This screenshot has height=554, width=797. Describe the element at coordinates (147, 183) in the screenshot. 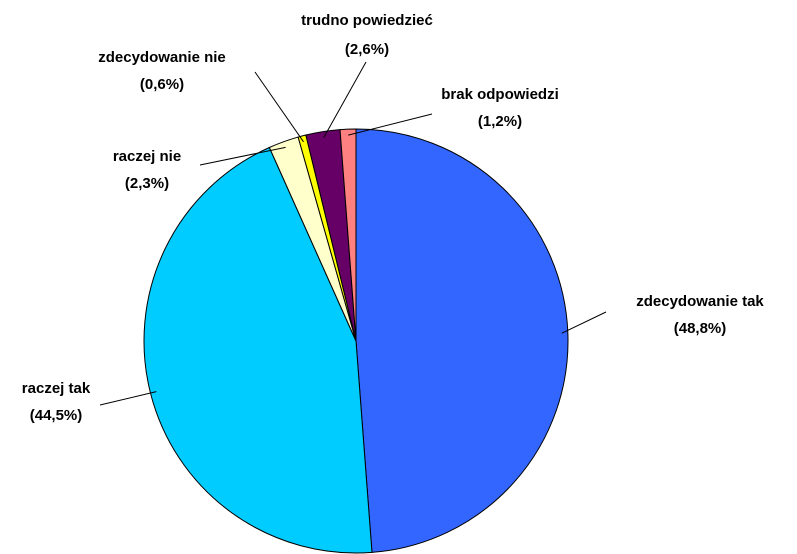

I see `slice-value-label: (2,3%)` at that location.